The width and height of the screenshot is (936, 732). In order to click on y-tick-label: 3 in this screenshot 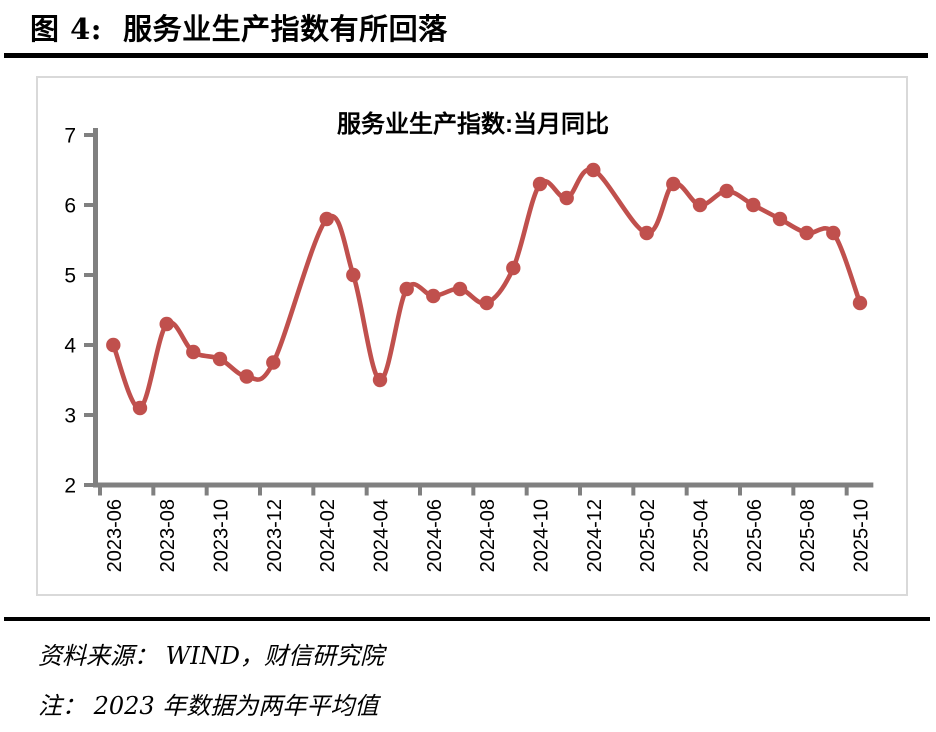, I will do `click(70, 416)`.